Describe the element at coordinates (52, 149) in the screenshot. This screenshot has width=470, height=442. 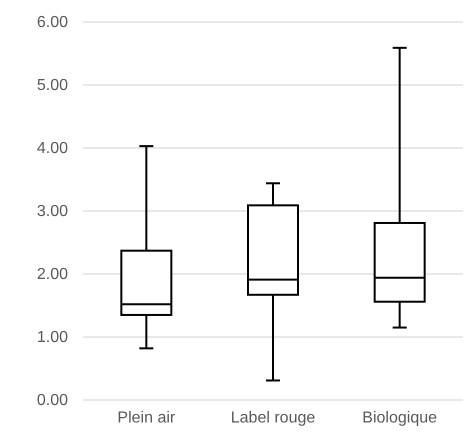
I see `y-tick-label: 4.00` at that location.